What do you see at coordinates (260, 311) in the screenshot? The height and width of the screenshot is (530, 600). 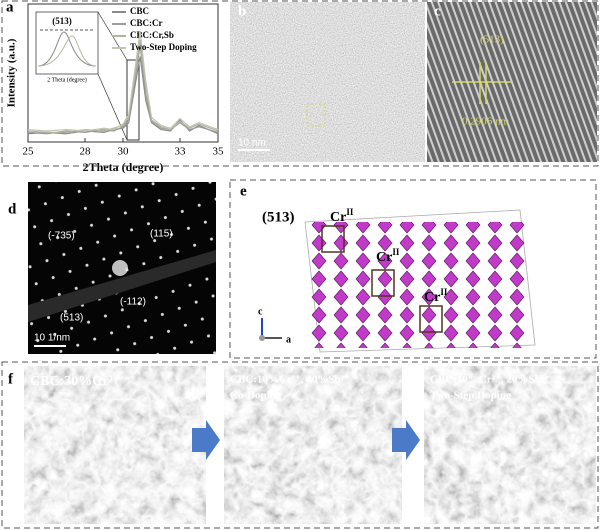 I see `axis-label: c` at bounding box center [260, 311].